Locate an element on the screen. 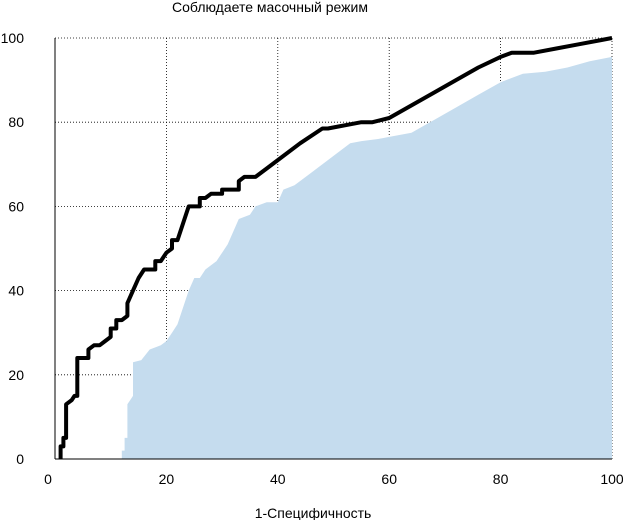 This screenshot has height=520, width=623. y-tick-labels: 0 20 40 60 80 100 is located at coordinates (13, 248).